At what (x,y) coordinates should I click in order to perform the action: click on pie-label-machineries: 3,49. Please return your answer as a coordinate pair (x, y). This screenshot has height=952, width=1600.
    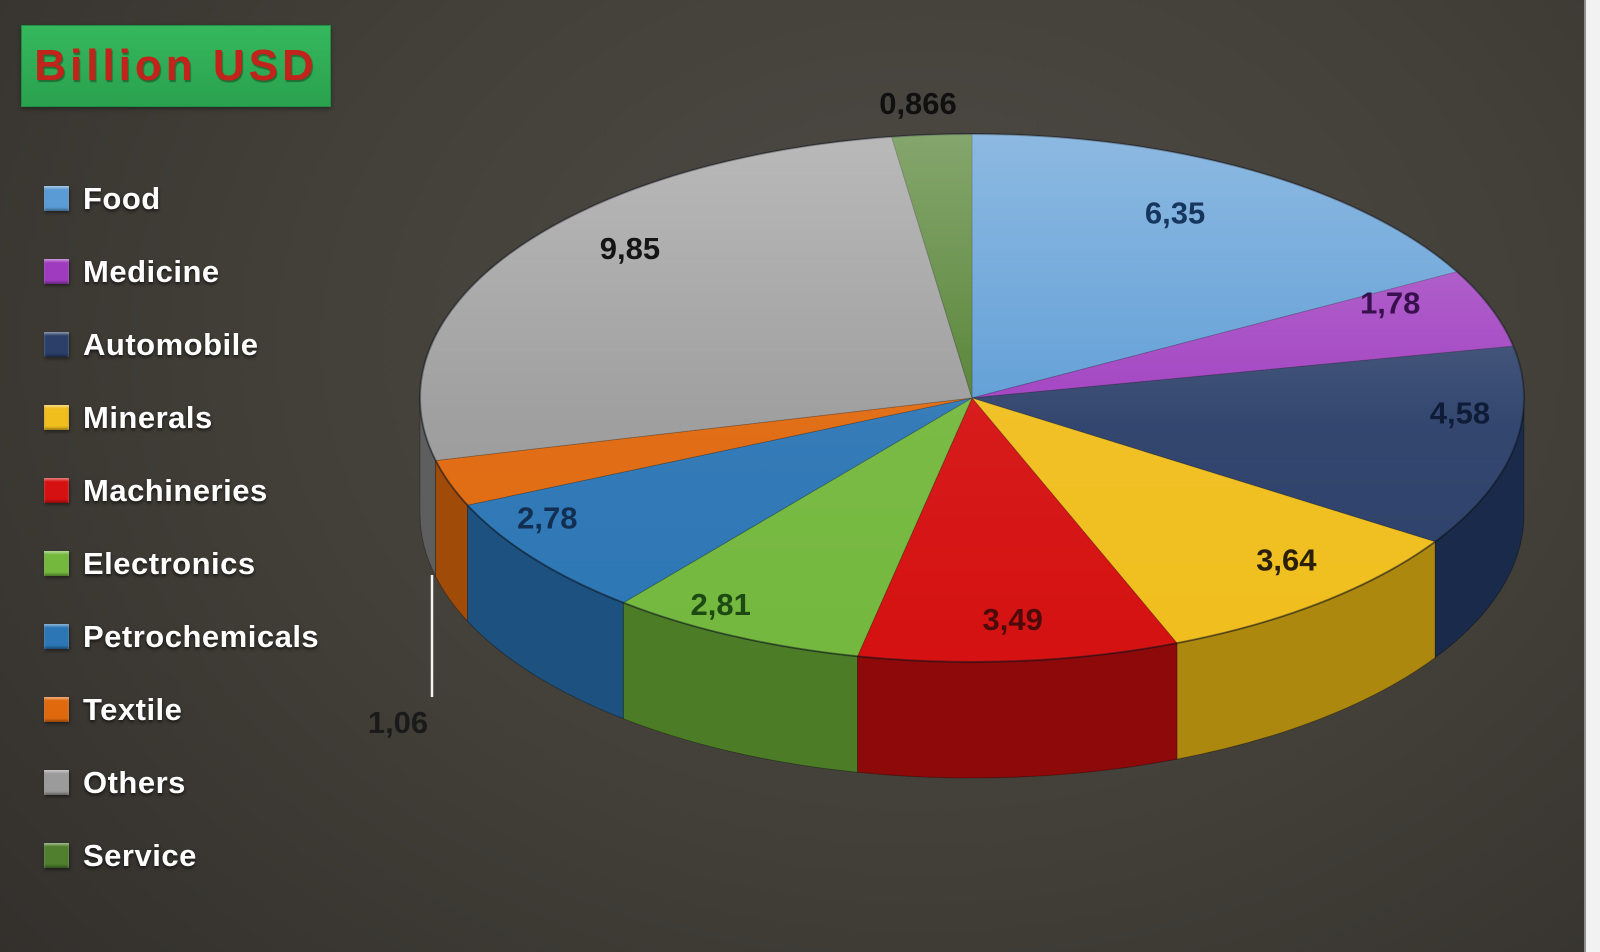
    Looking at the image, I should click on (1013, 619).